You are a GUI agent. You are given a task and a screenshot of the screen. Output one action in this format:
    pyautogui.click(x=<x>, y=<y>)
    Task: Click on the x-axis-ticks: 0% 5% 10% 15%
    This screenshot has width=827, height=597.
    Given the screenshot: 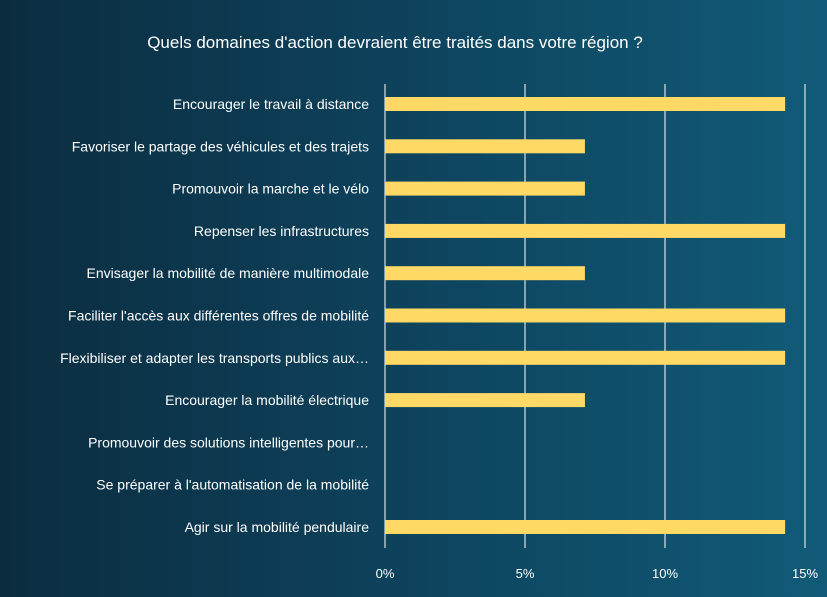 What is the action you would take?
    pyautogui.click(x=597, y=573)
    